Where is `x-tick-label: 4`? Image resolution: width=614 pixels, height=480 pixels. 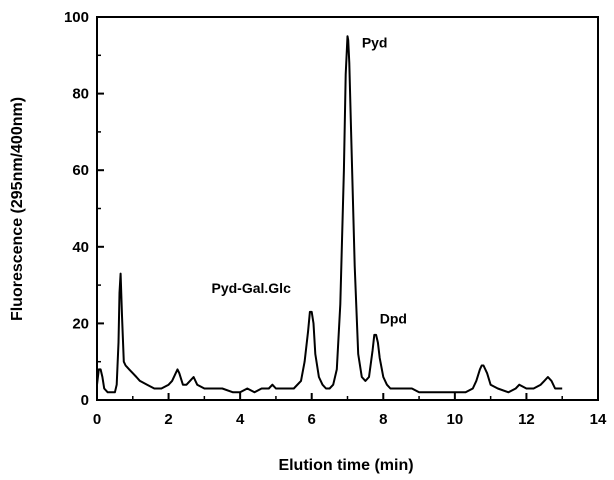 x-tick-label: 4 is located at coordinates (240, 419).